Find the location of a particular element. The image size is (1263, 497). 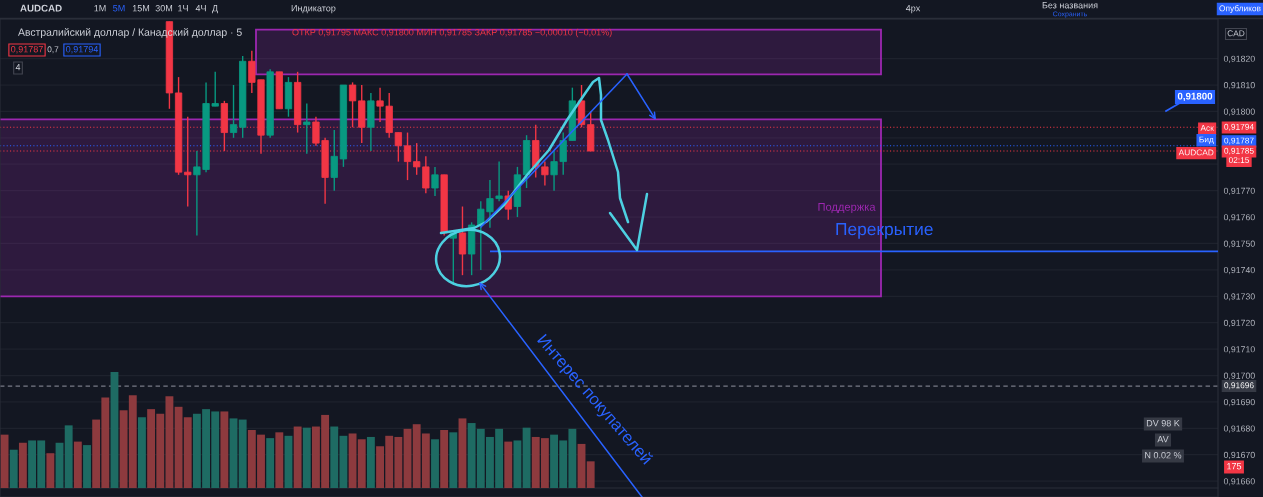

ref-line-label: Бид is located at coordinates (1206, 140).